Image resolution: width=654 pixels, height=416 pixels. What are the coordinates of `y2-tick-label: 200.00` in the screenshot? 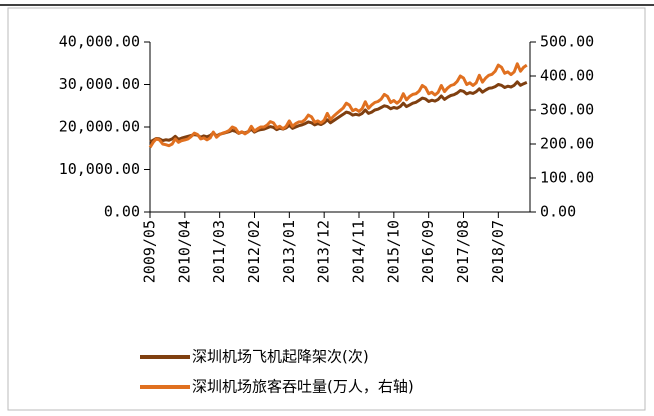 It's located at (567, 144).